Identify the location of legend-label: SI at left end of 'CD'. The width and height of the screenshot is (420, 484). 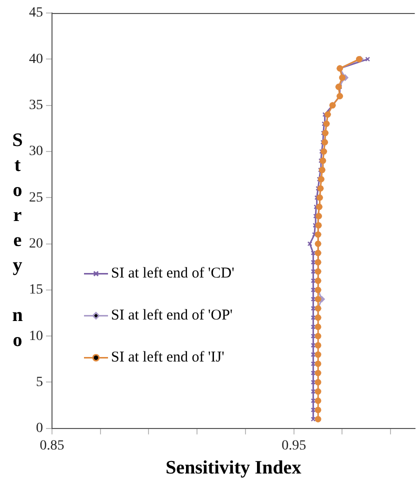
(173, 274).